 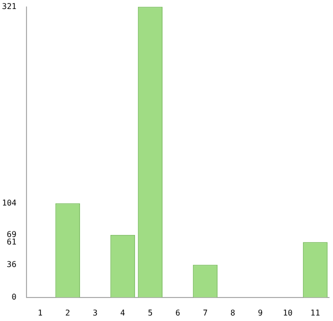 I want to click on x-tick-label: 8, so click(x=233, y=313).